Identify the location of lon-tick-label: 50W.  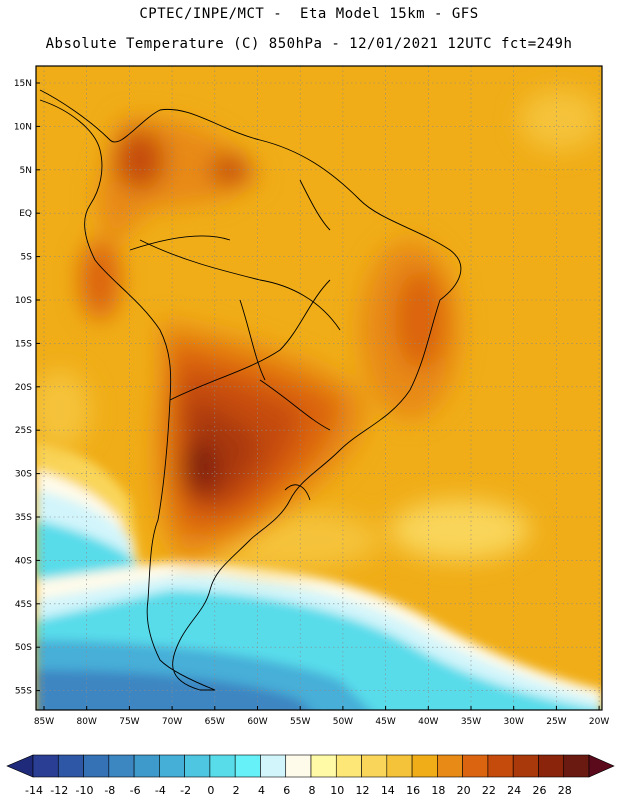
(343, 722).